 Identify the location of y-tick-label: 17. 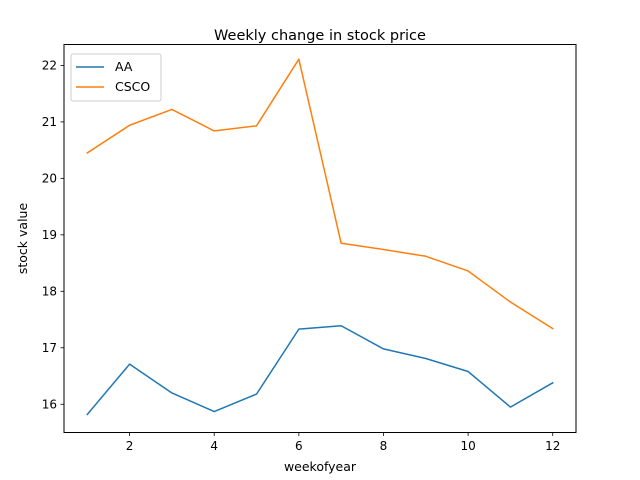
(49, 348).